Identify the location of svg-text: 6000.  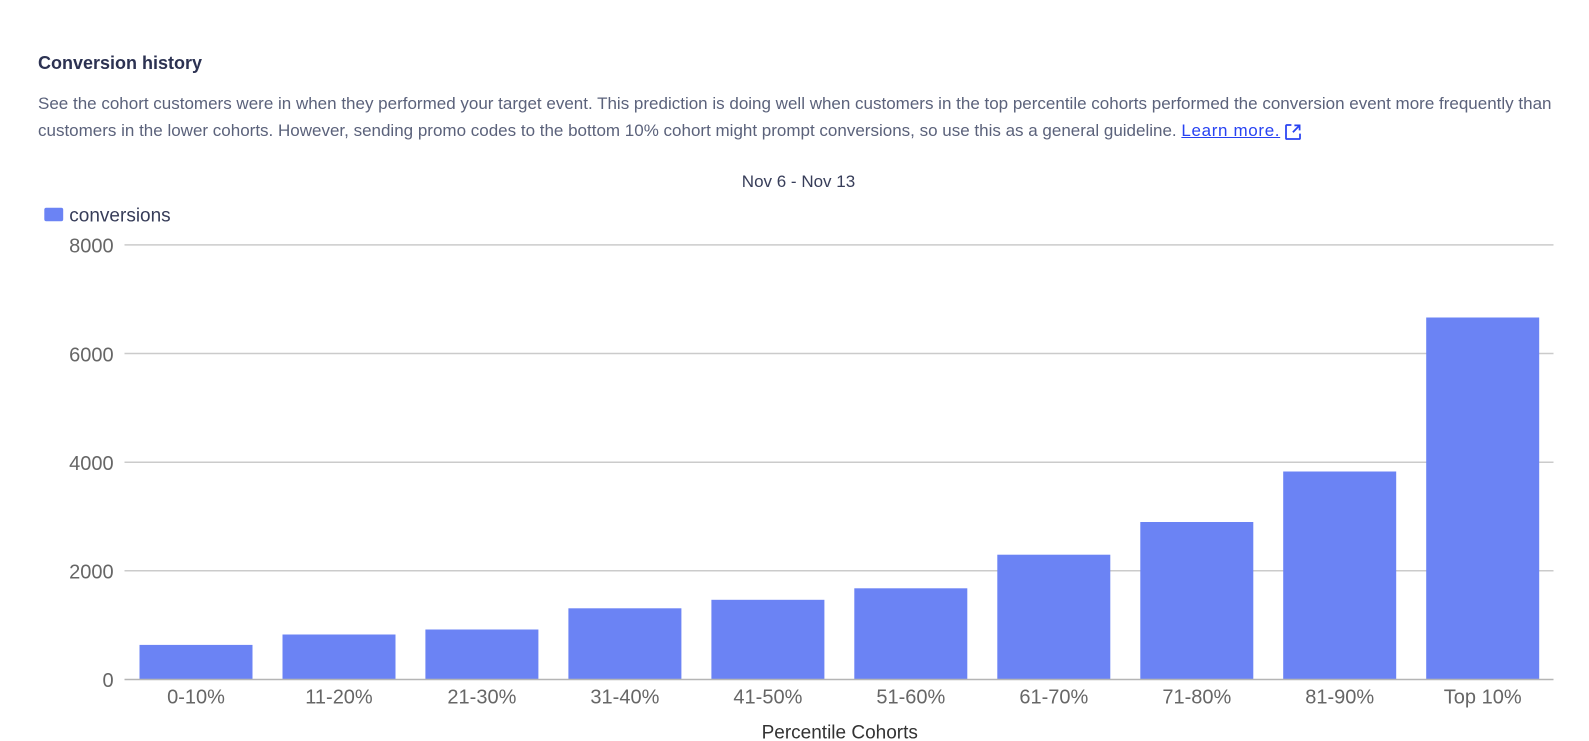
(91, 355).